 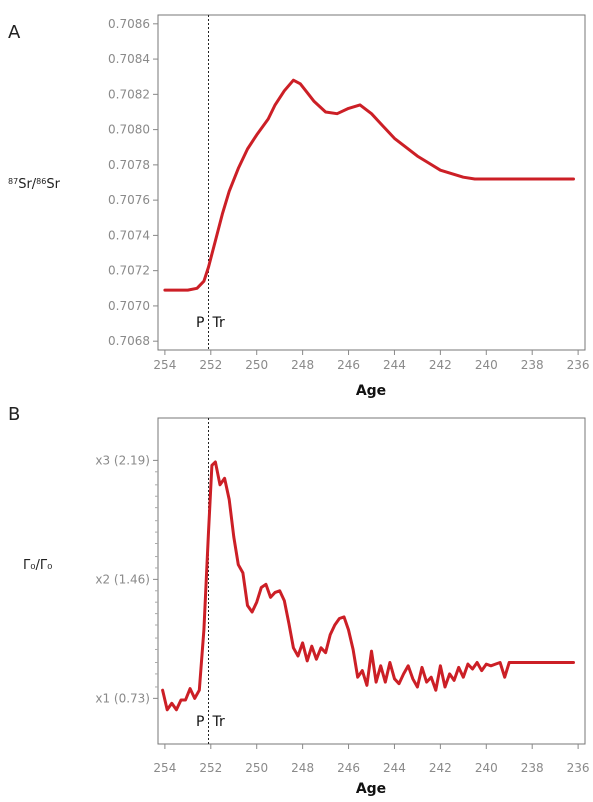 What do you see at coordinates (129, 94) in the screenshot?
I see `y-tick-label: 0.7082` at bounding box center [129, 94].